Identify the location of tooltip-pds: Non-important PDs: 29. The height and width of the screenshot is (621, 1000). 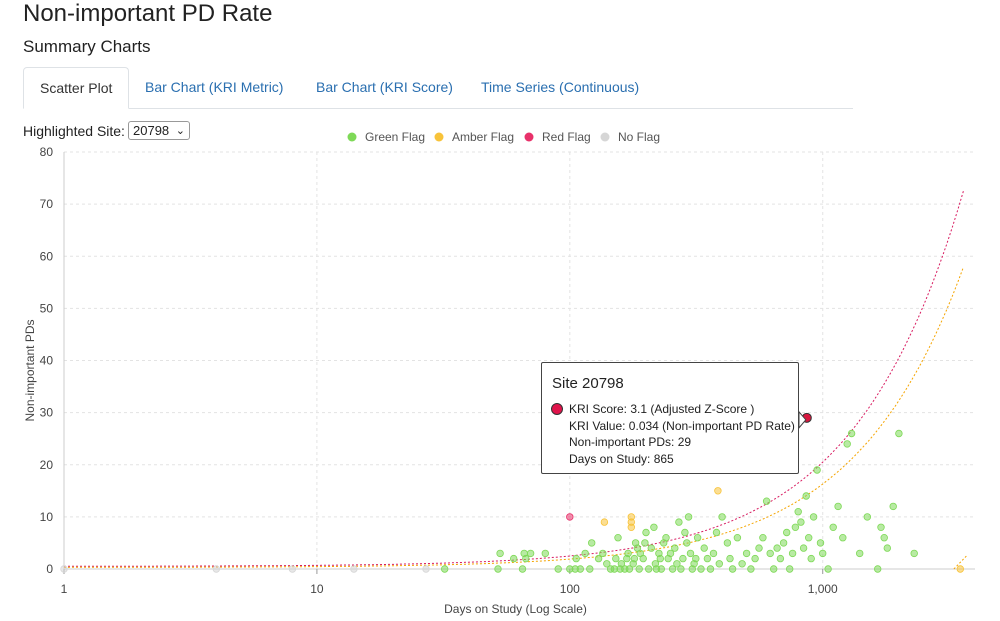
(630, 442).